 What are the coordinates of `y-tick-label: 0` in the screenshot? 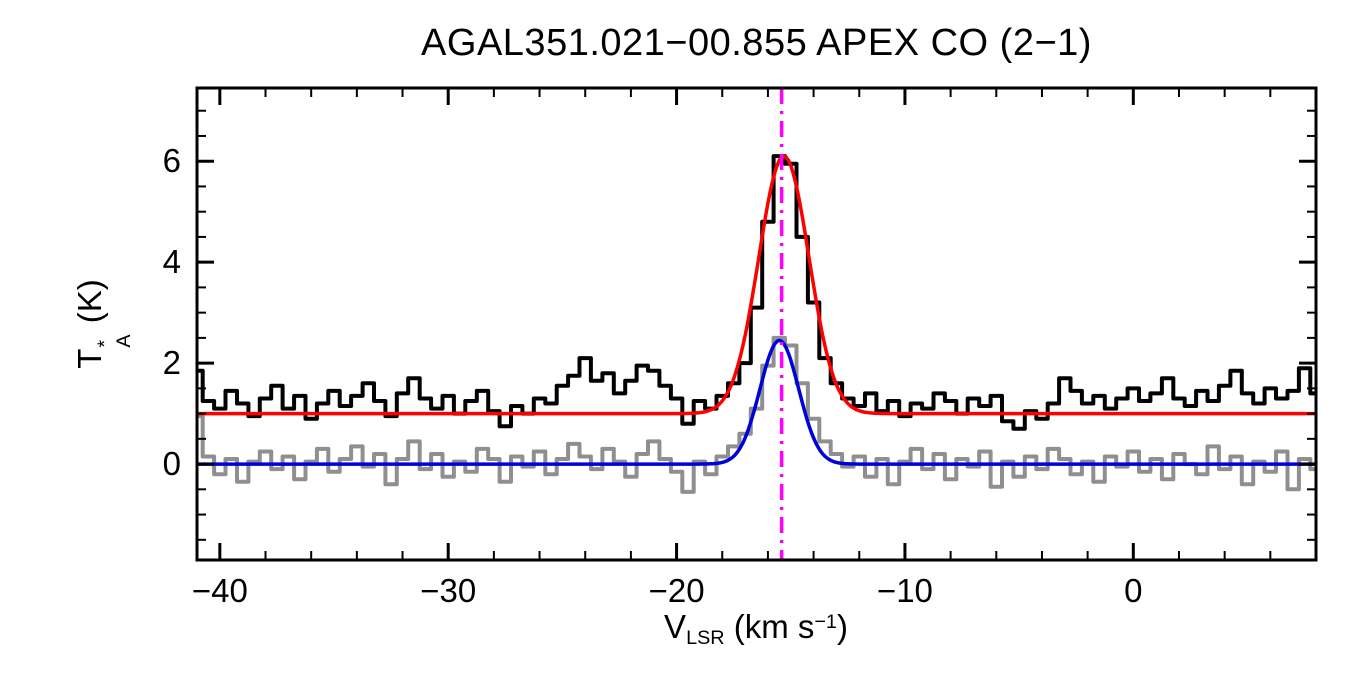 It's located at (172, 463).